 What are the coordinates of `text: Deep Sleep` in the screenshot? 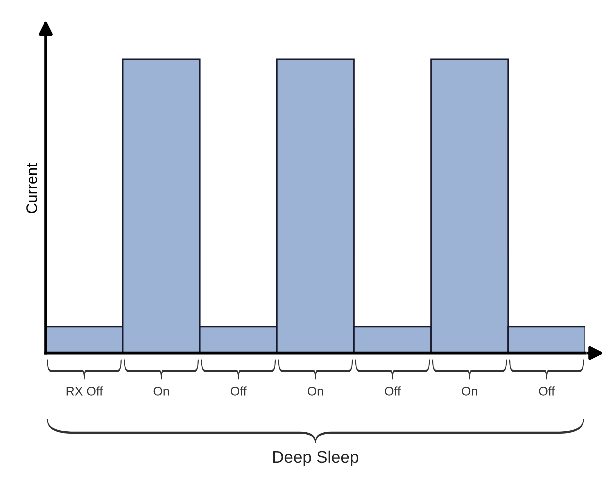 It's located at (316, 458).